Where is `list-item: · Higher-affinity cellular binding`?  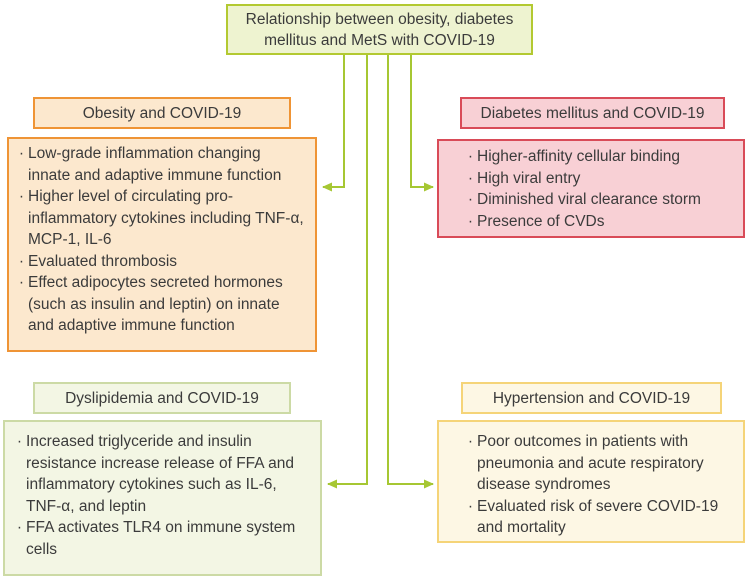
list-item: · Higher-affinity cellular binding is located at coordinates (600, 157).